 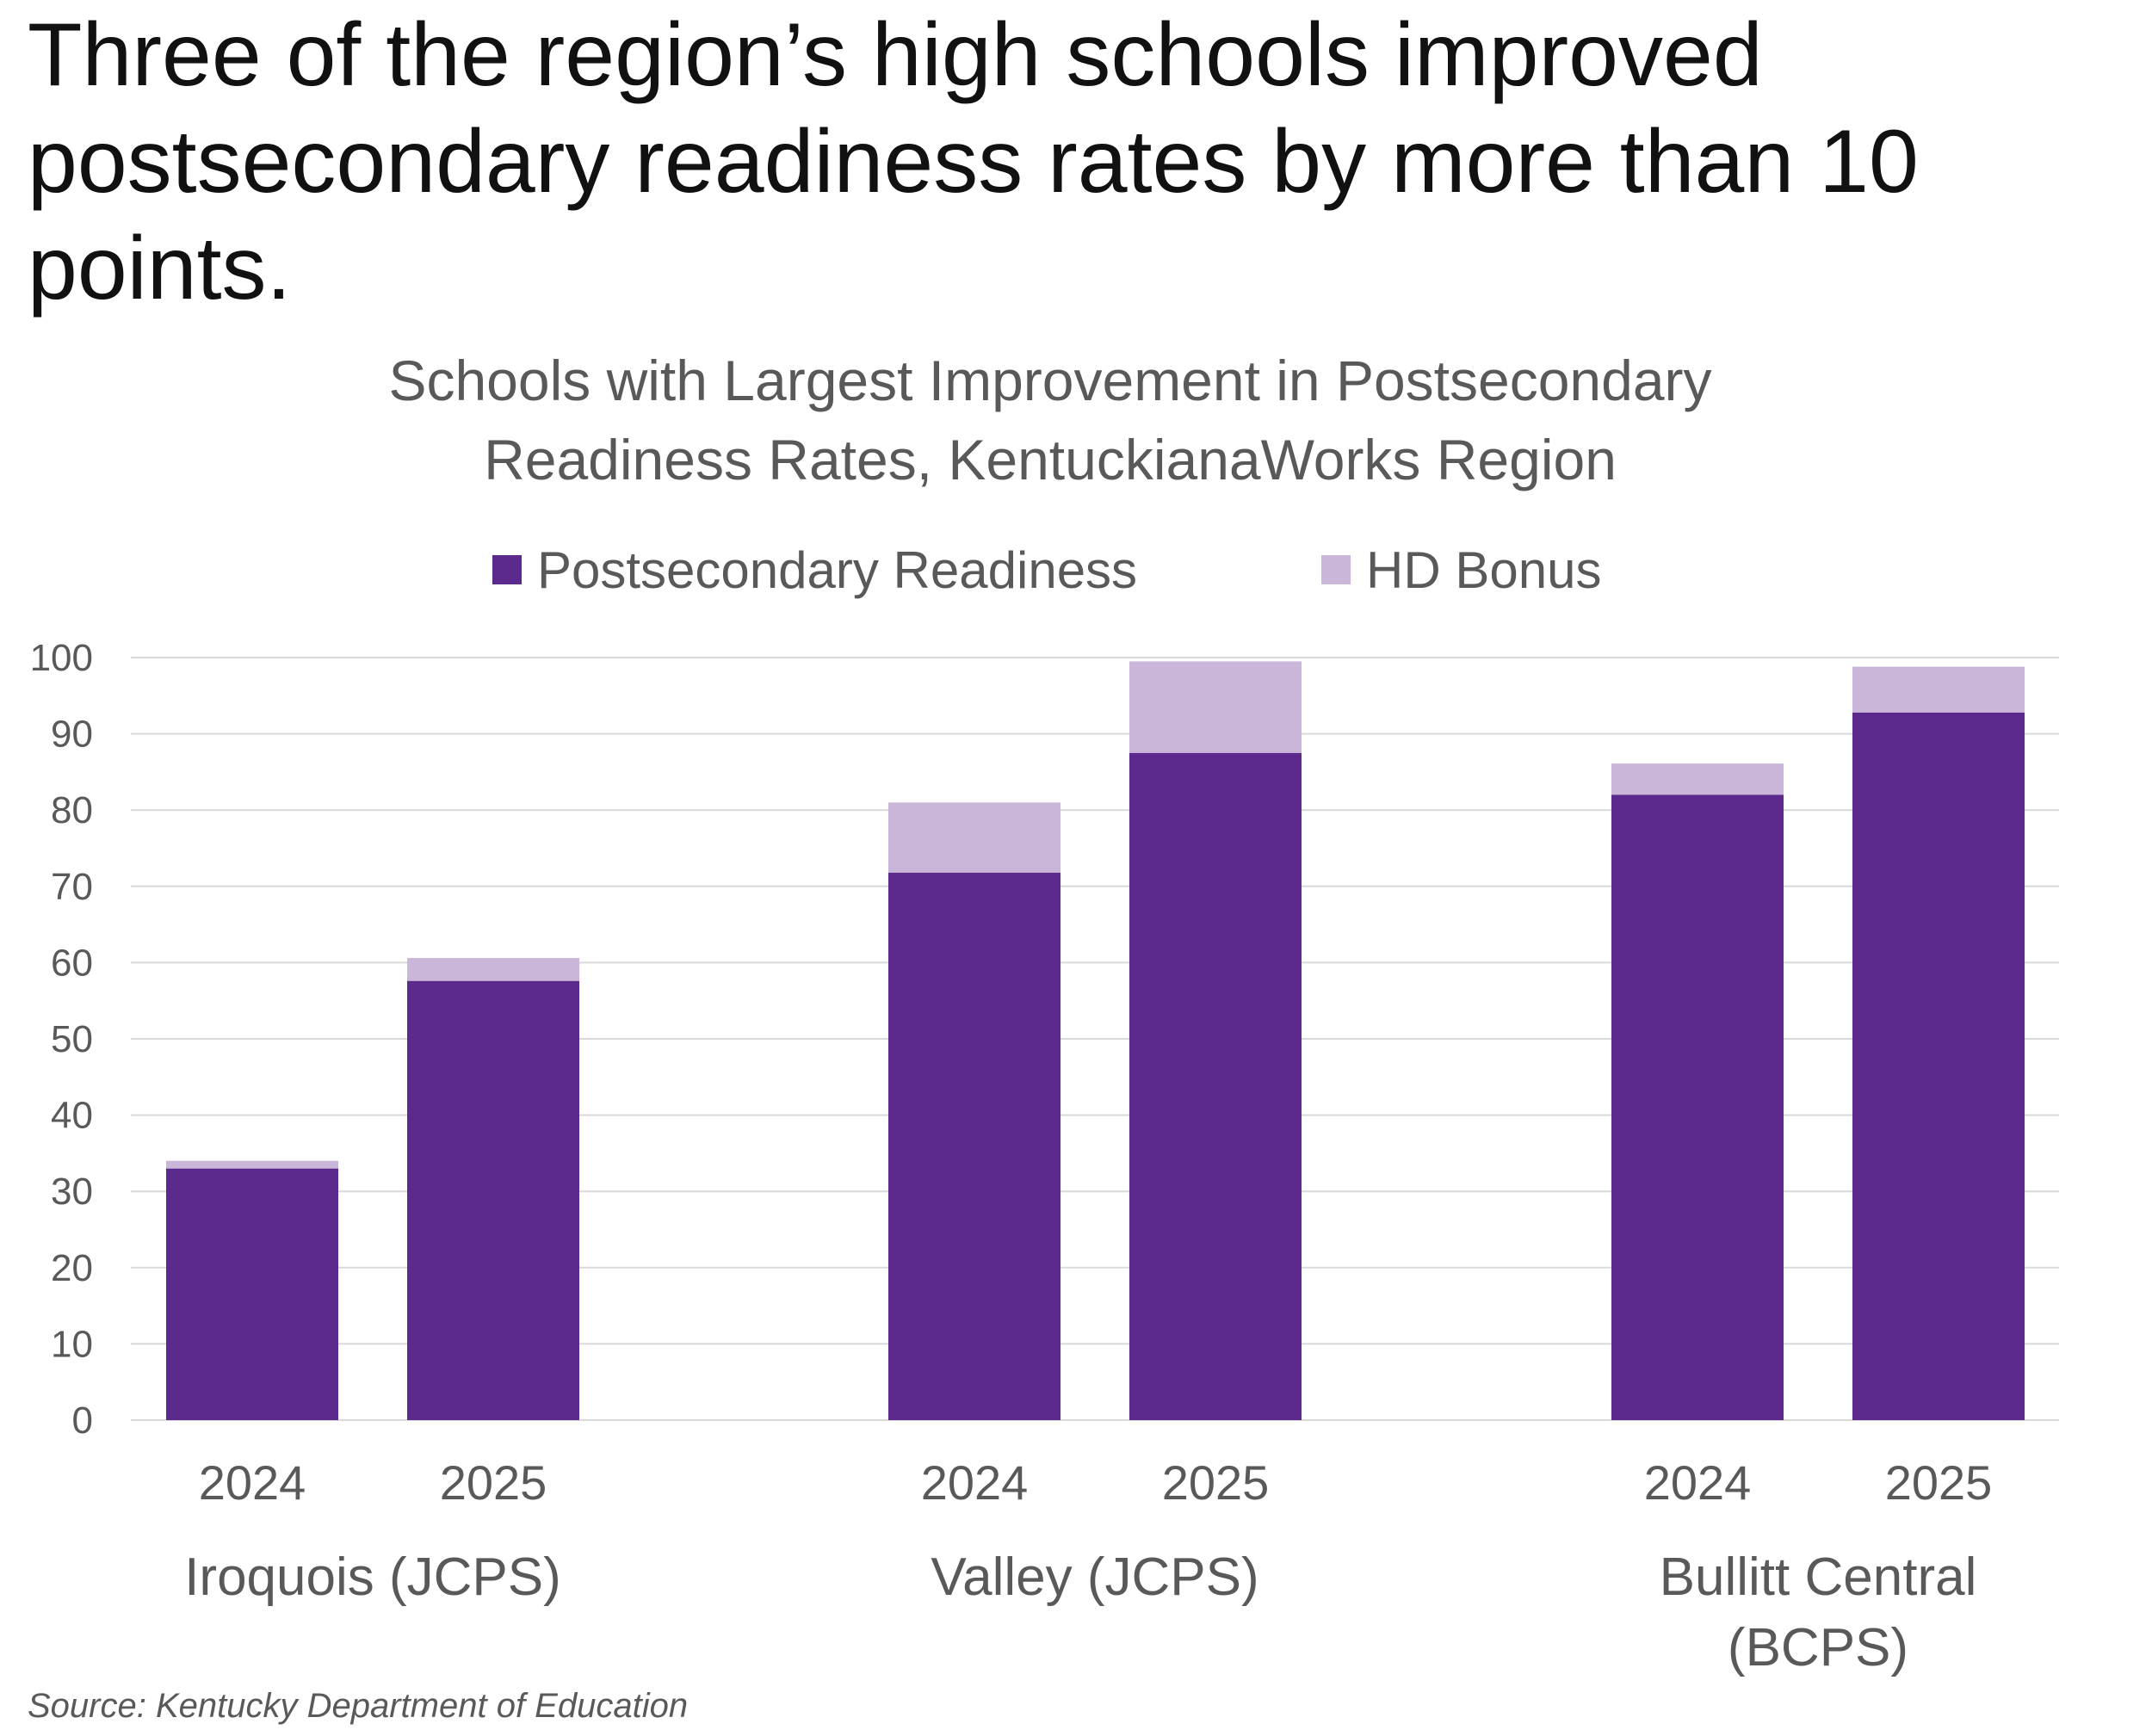 I want to click on y-axis-ticks: 0 10 20 30 40 50 60 70 80 90 100, so click(x=61, y=1039).